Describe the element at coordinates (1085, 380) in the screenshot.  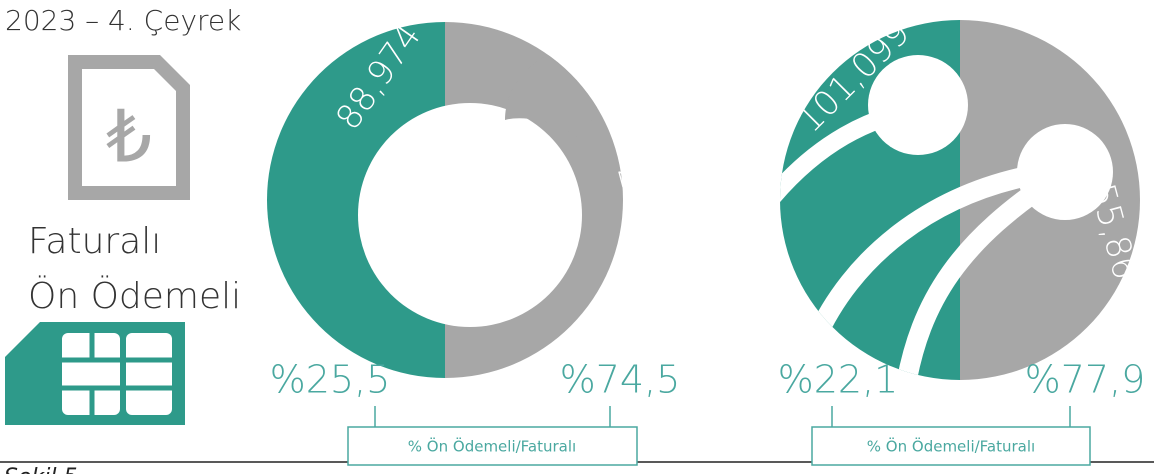
I see `percent-label: %77,9` at that location.